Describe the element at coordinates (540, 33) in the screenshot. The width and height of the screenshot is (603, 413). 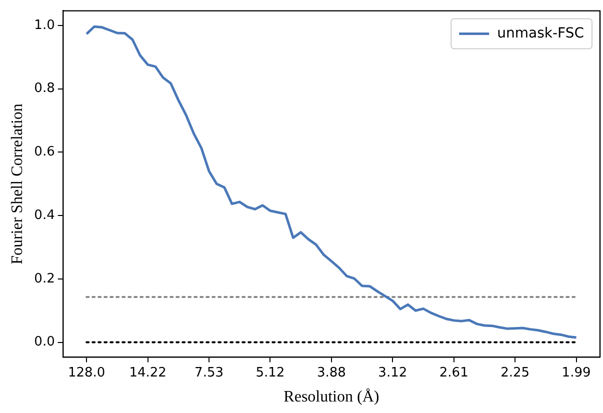
I see `legend-label: unmask-FSC` at that location.